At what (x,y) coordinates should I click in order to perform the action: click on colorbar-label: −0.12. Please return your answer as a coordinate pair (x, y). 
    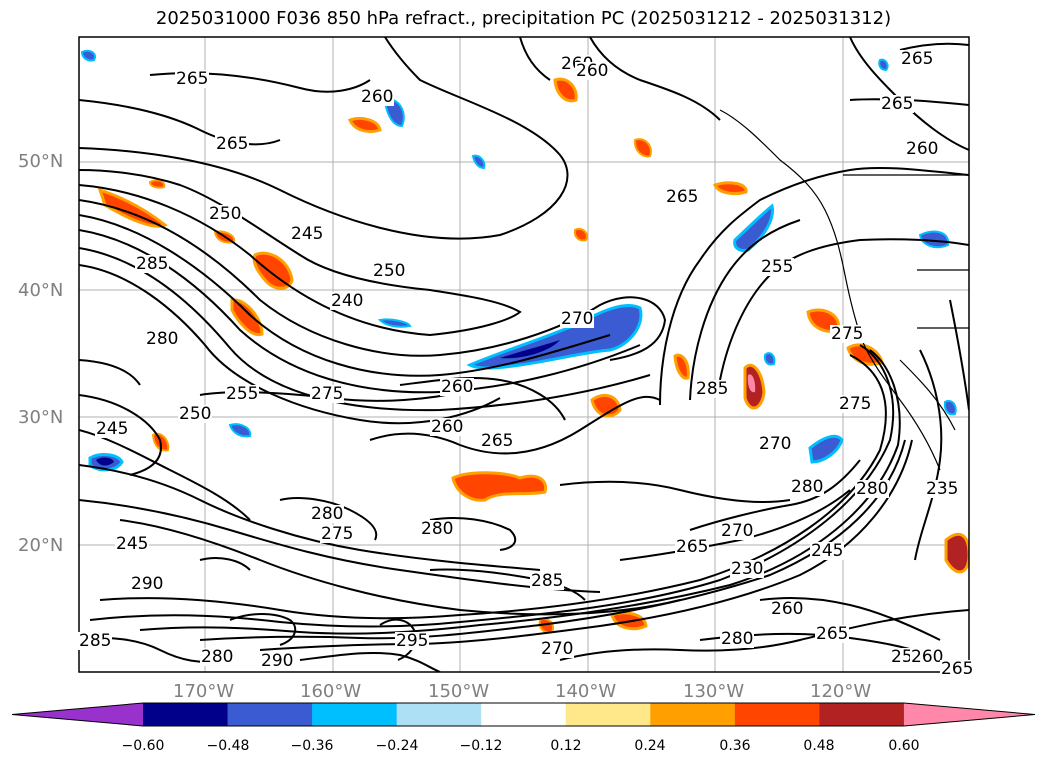
    Looking at the image, I should click on (481, 746).